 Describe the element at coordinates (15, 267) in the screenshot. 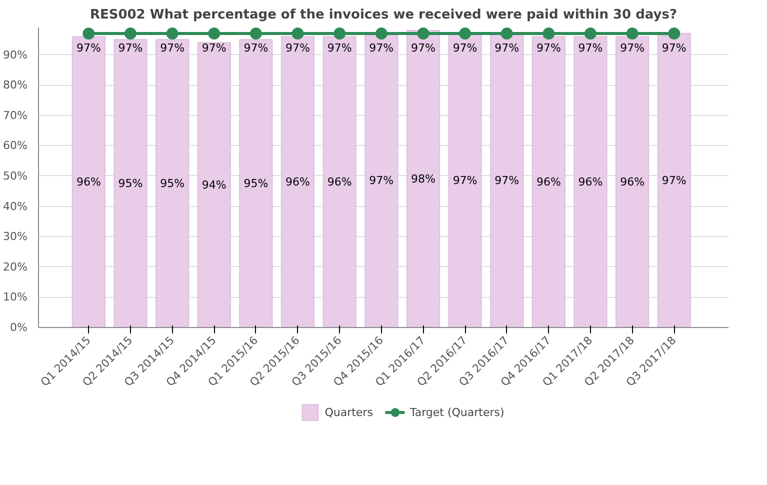

I see `y-tick-label: 20%` at that location.